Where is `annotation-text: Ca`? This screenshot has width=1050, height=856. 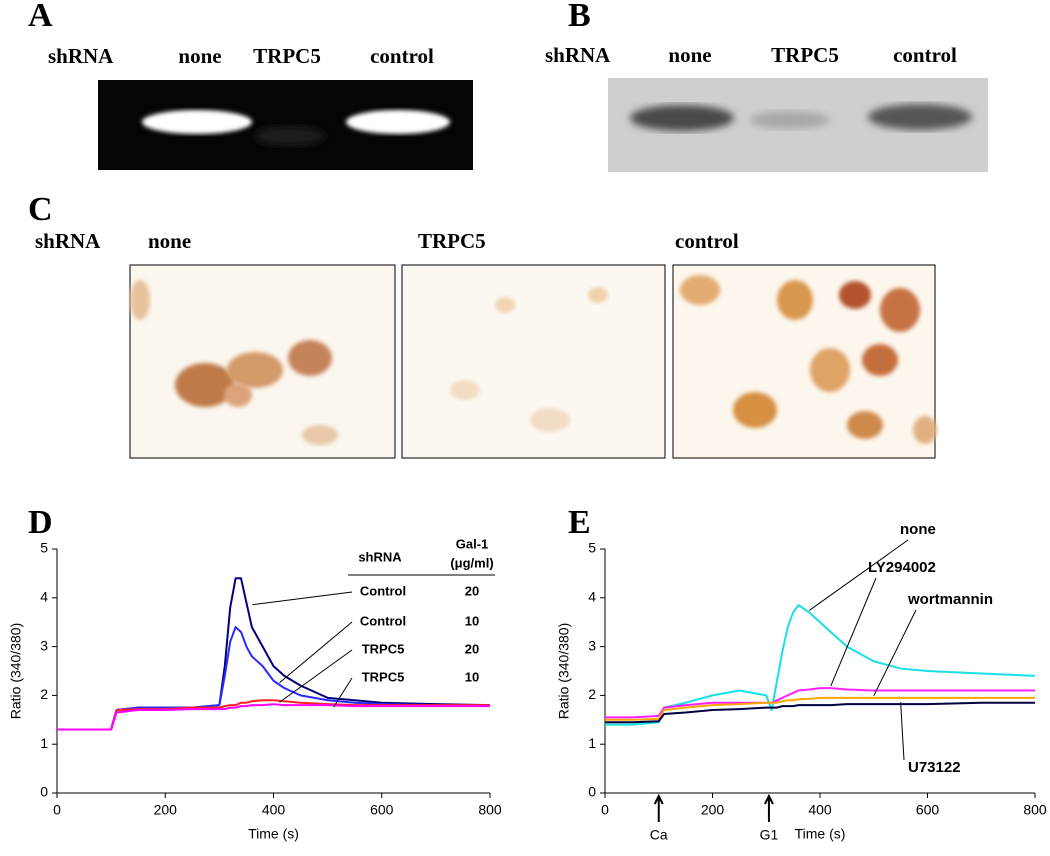 annotation-text: Ca is located at coordinates (659, 835).